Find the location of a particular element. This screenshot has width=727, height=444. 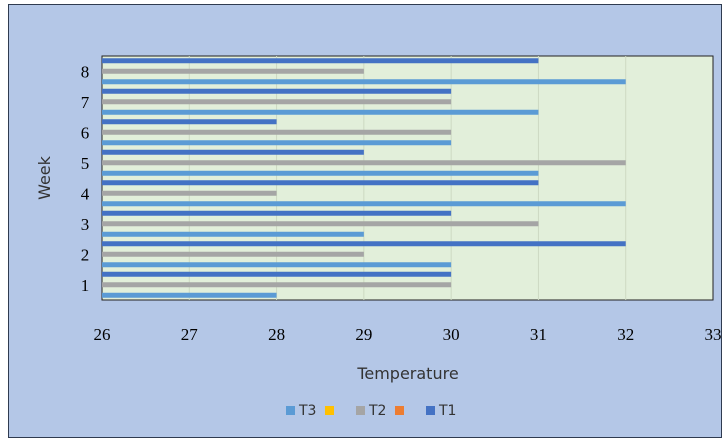

x-axis-ticks: 26 27 28 29 30 31 32 33 is located at coordinates (408, 334).